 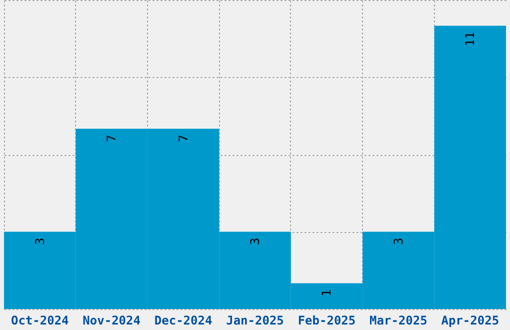 I want to click on x-tick-label: Dec-2024, so click(x=183, y=321).